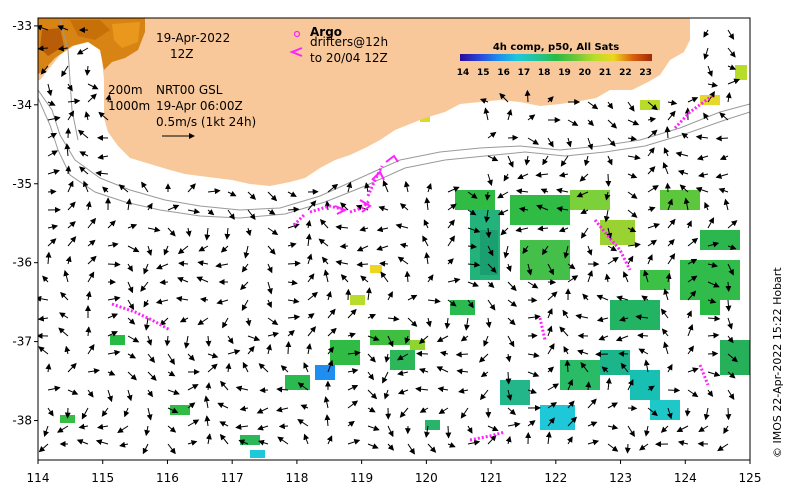 The image size is (791, 492). Describe the element at coordinates (349, 42) in the screenshot. I see `drifters-label: drifters@12h` at that location.